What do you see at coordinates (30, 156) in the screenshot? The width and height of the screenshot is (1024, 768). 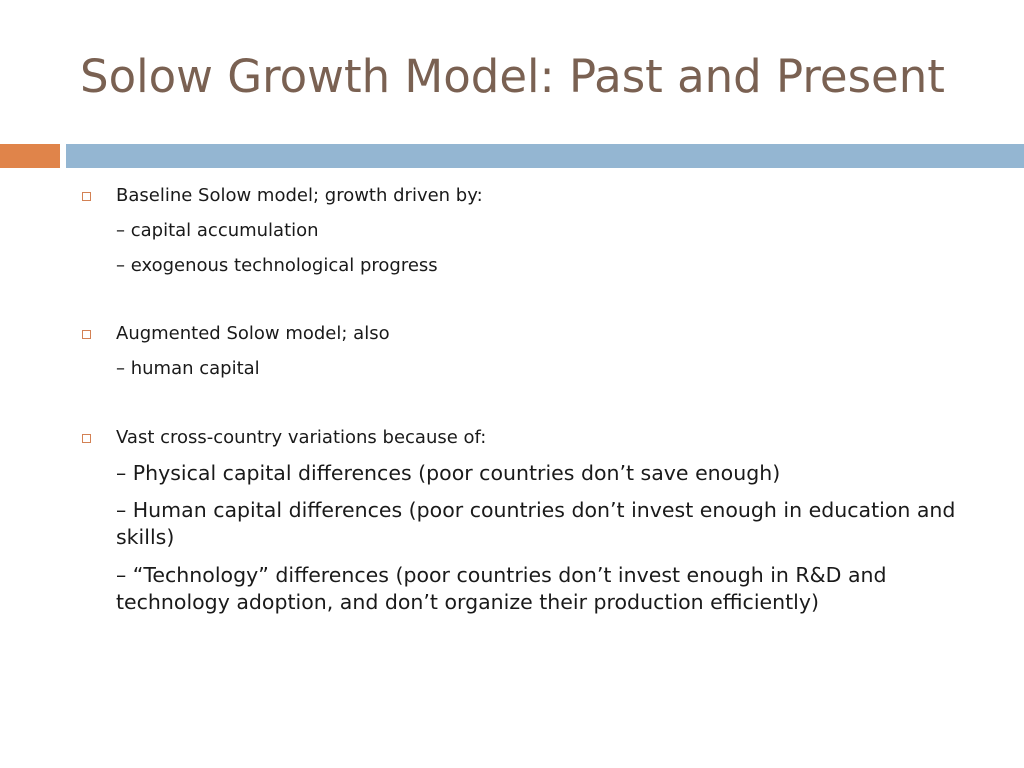 I see `accent-bar-orange` at bounding box center [30, 156].